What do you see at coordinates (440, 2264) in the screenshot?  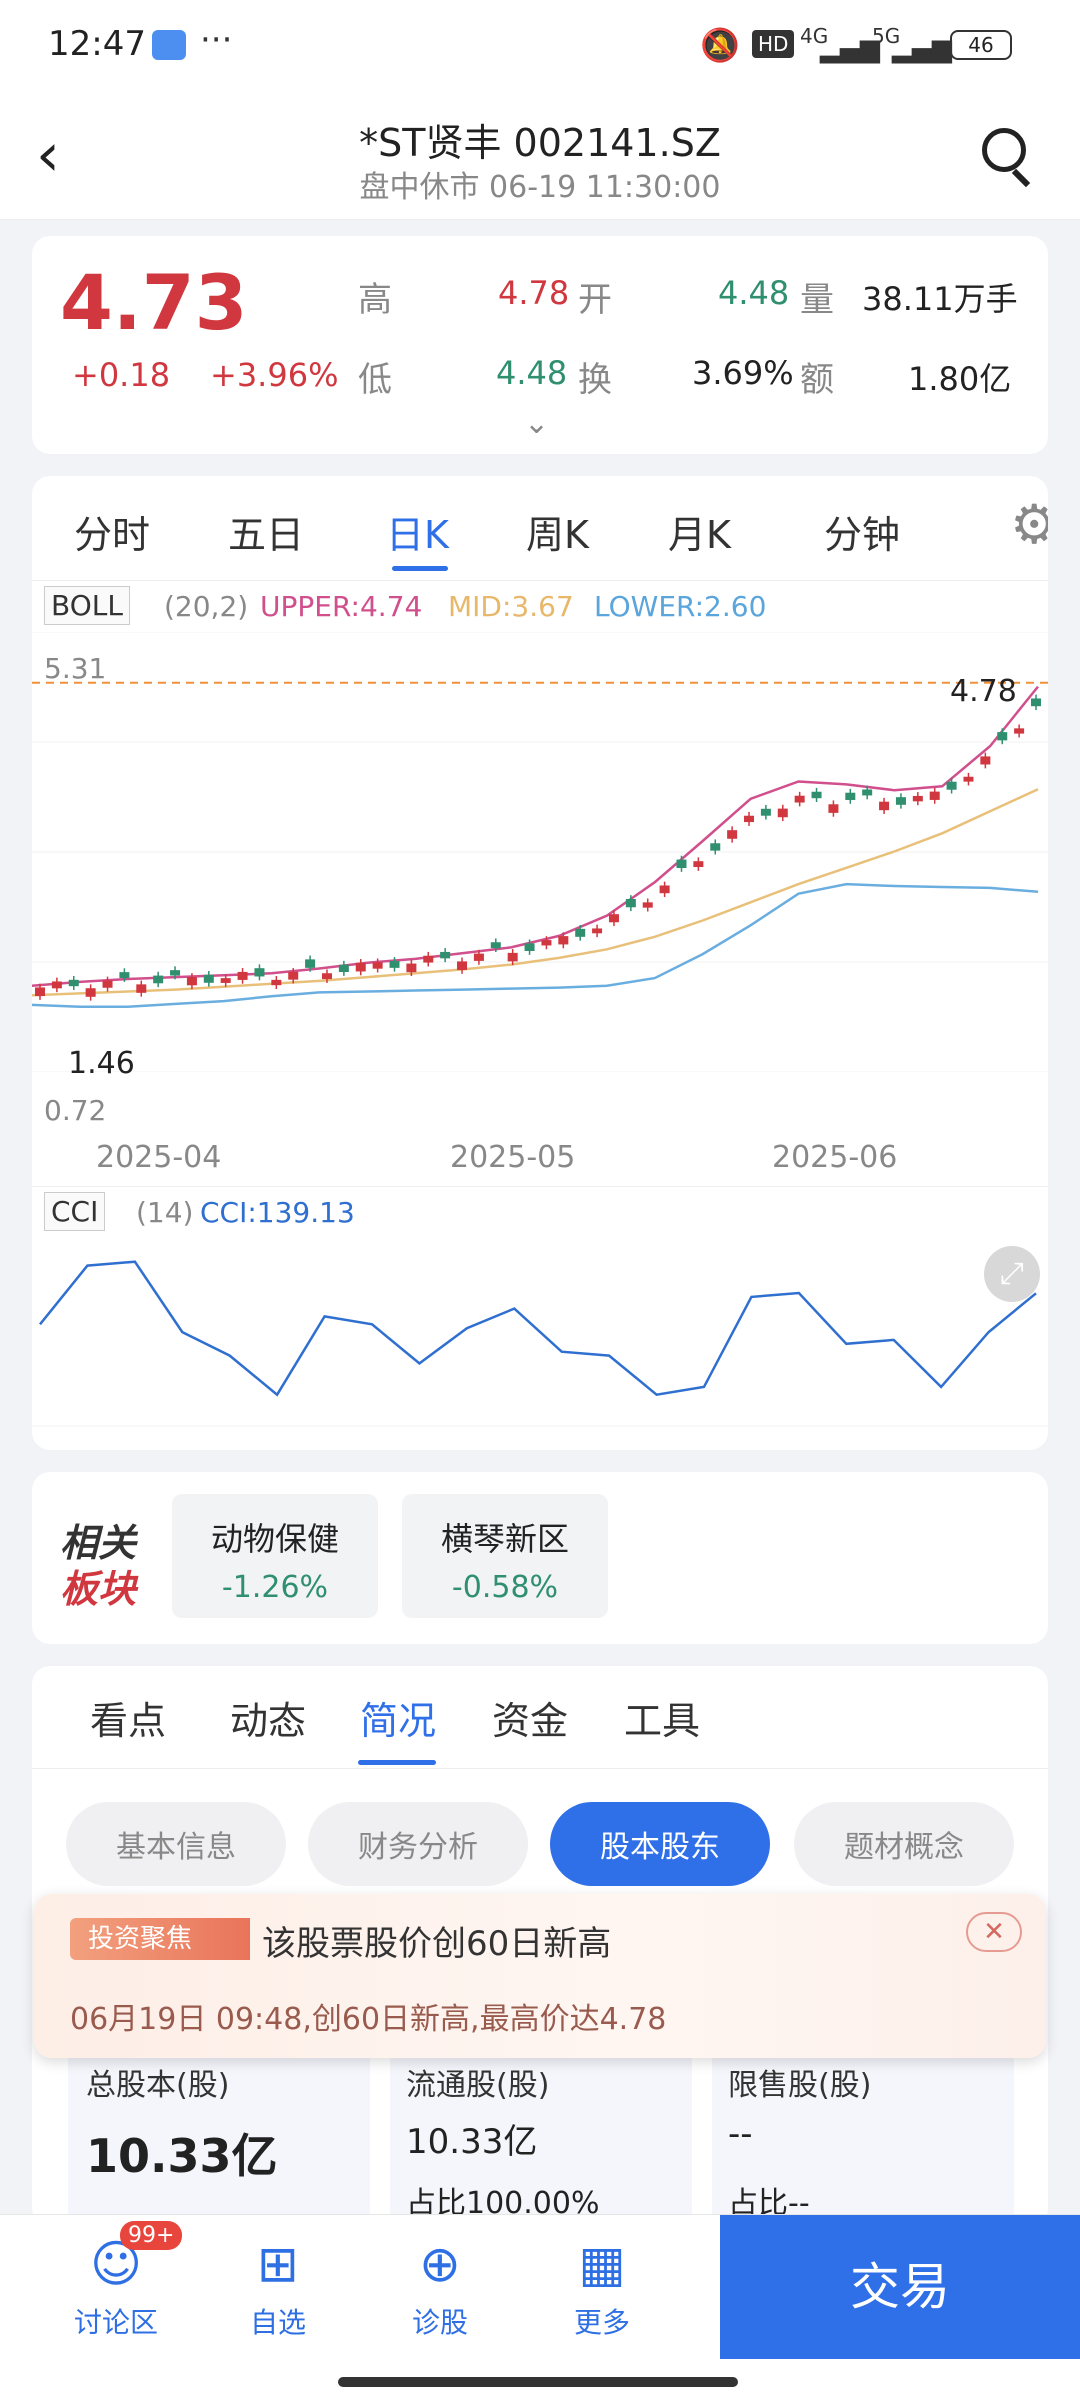 I see `medkit-icon: ⊕` at bounding box center [440, 2264].